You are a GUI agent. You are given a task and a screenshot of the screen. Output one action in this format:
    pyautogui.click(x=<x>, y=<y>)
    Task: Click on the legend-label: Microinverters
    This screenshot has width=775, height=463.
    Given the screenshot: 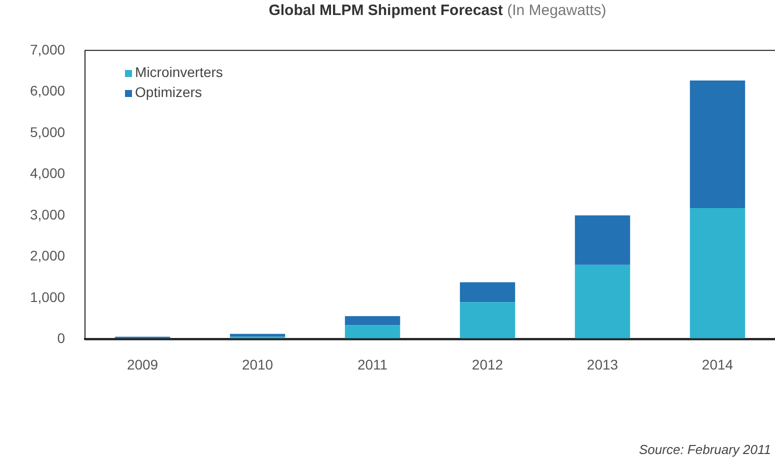 What is the action you would take?
    pyautogui.click(x=178, y=72)
    